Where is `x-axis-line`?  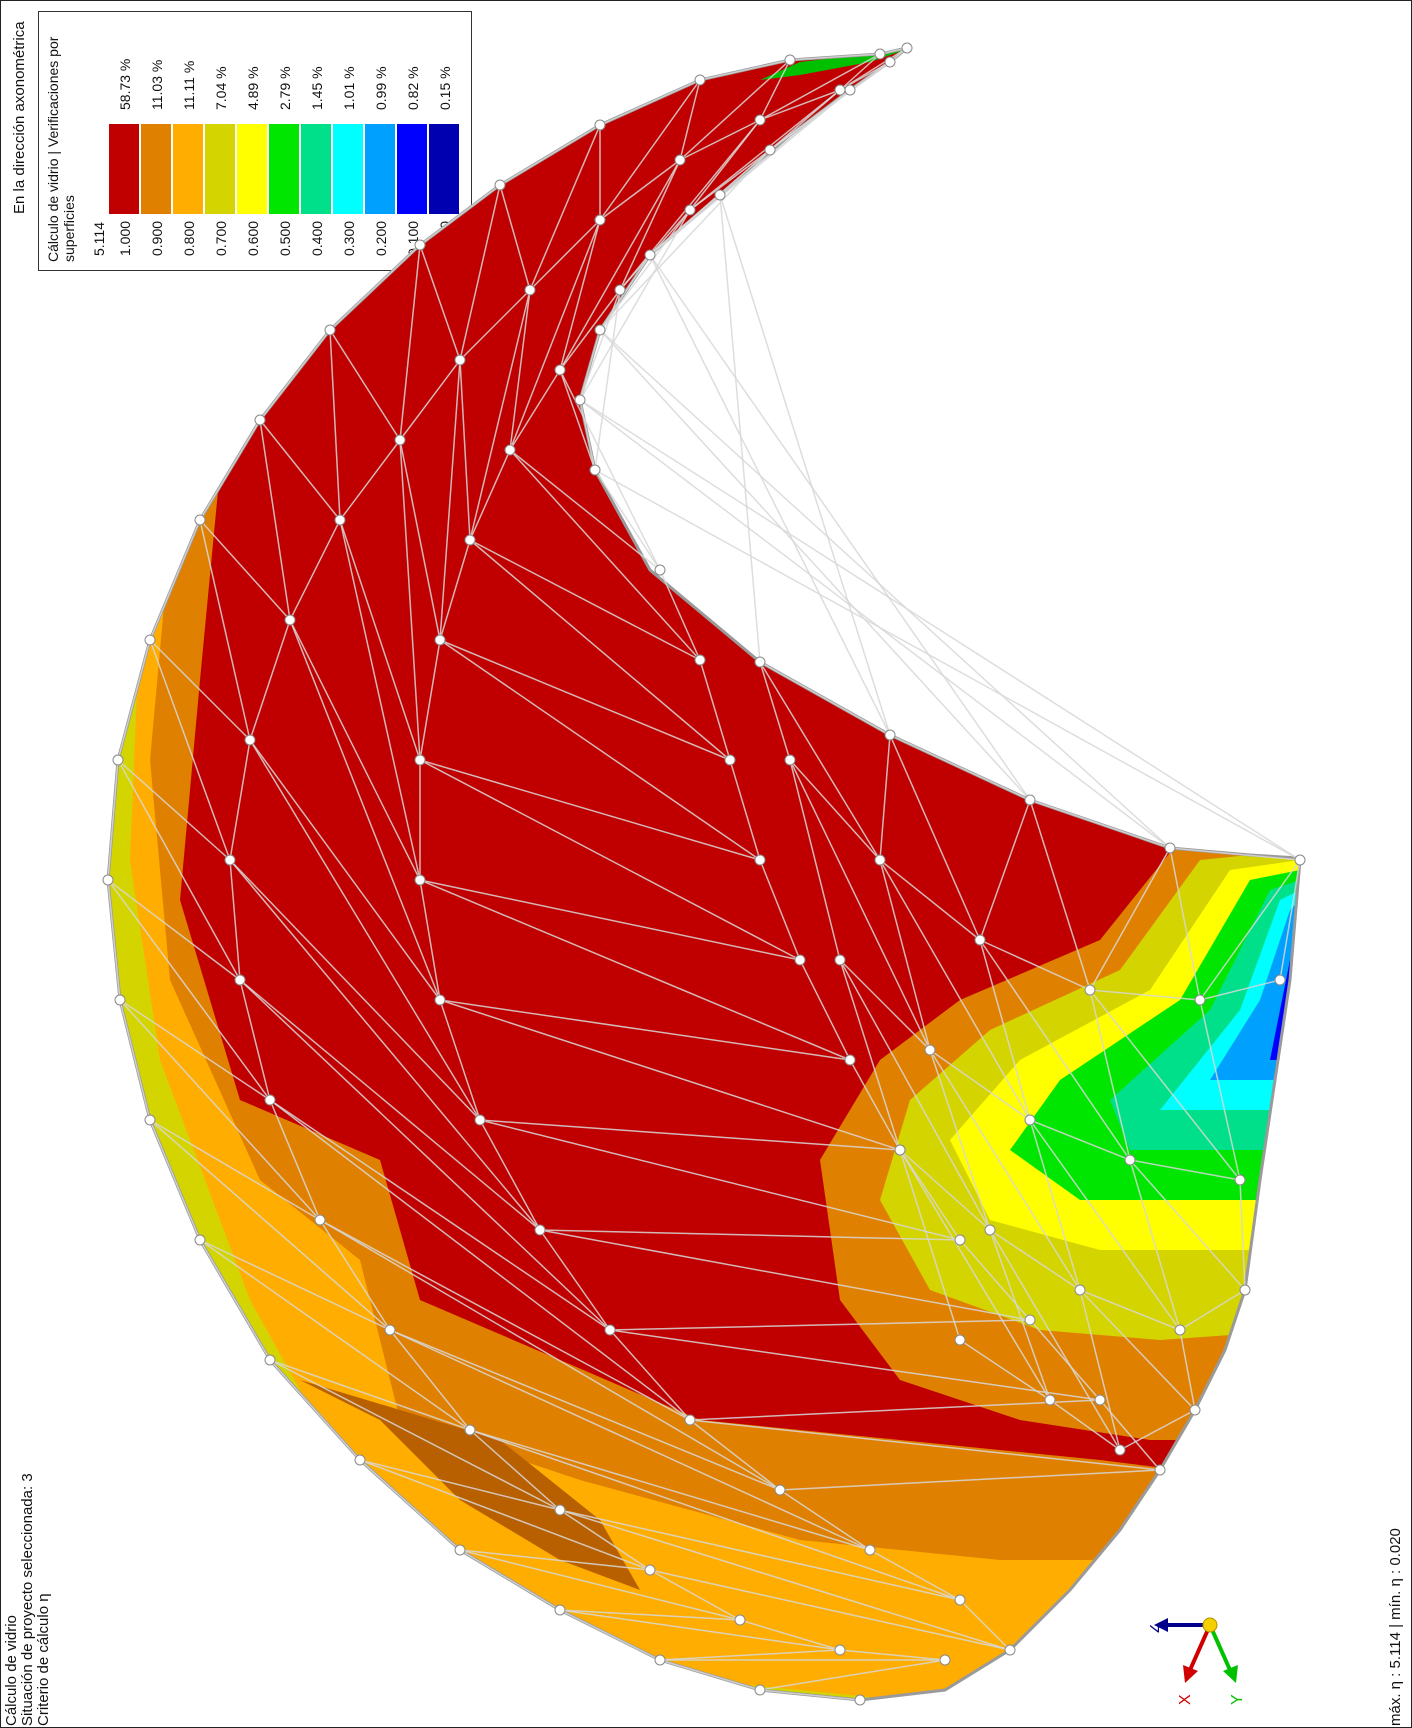
x-axis-line is located at coordinates (1200, 1647).